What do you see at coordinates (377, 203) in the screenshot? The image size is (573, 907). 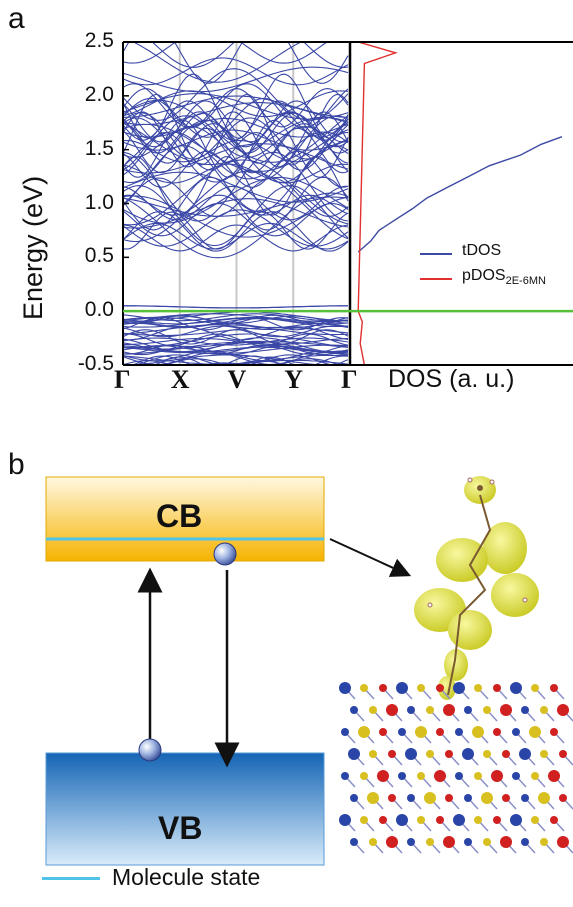 I see `pdos-curve` at bounding box center [377, 203].